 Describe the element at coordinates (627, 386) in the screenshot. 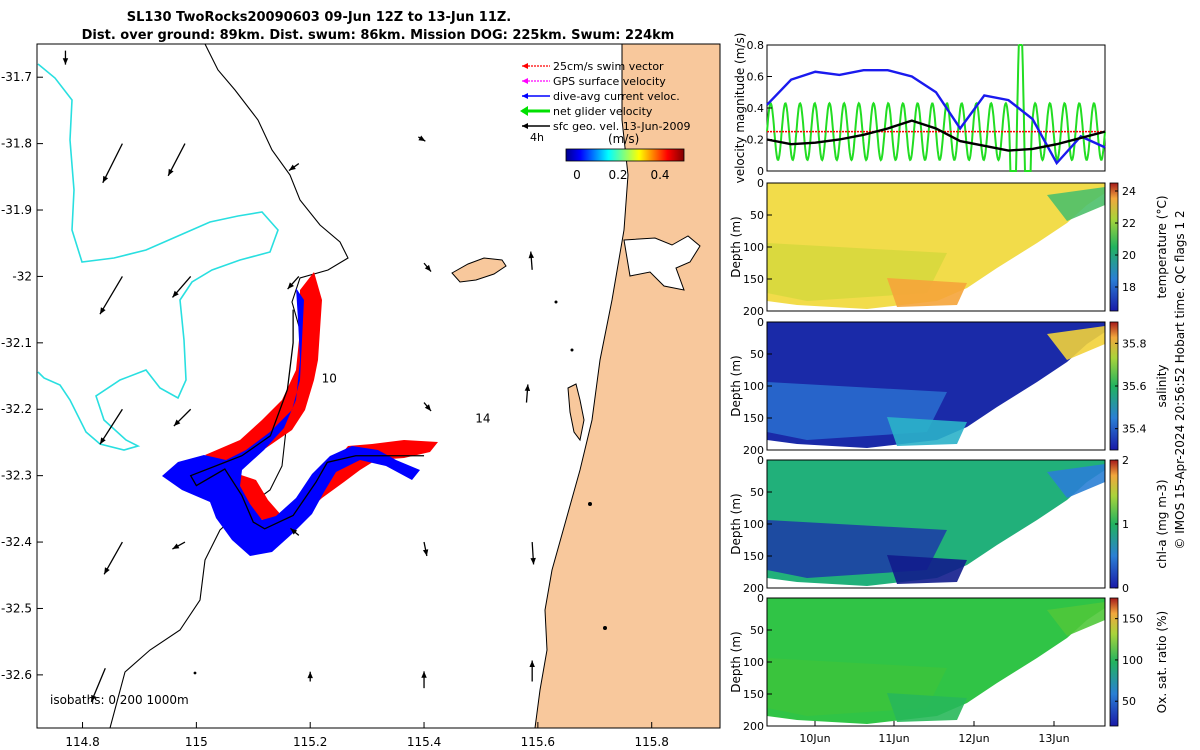

I see `land-area` at that location.